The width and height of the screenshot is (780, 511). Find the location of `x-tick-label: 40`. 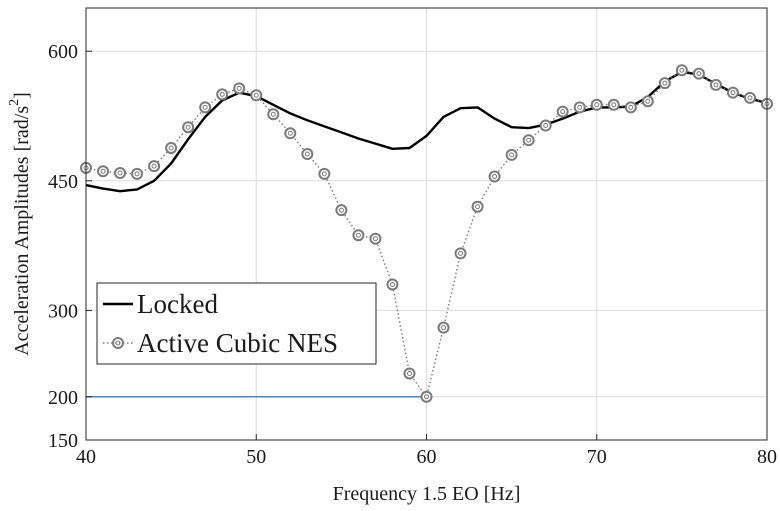

x-tick-label: 40 is located at coordinates (86, 457).